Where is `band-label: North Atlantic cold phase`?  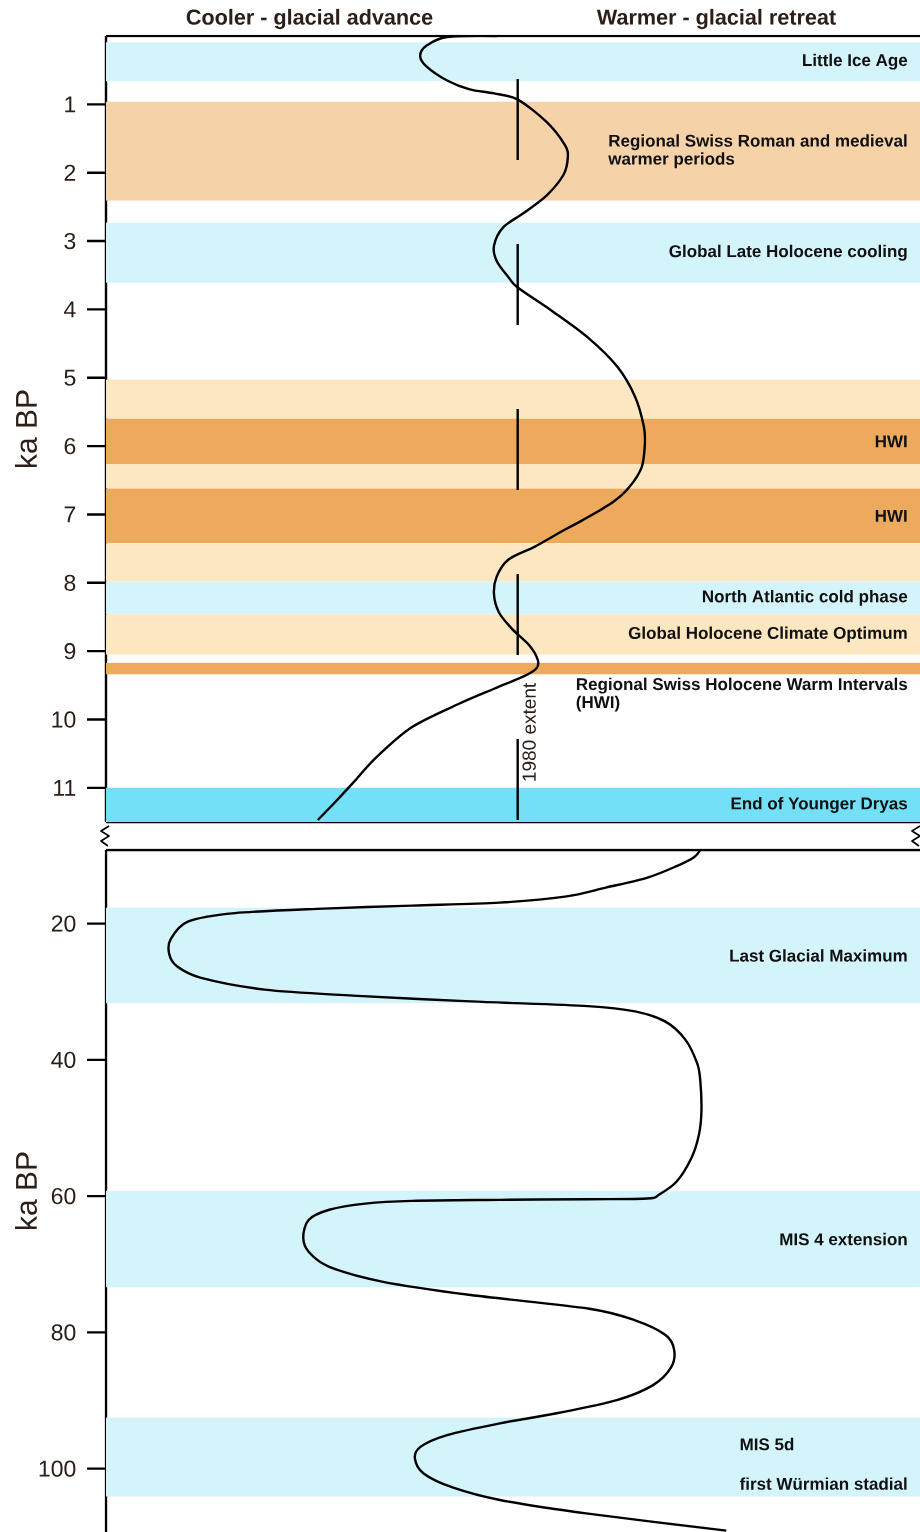 band-label: North Atlantic cold phase is located at coordinates (805, 597).